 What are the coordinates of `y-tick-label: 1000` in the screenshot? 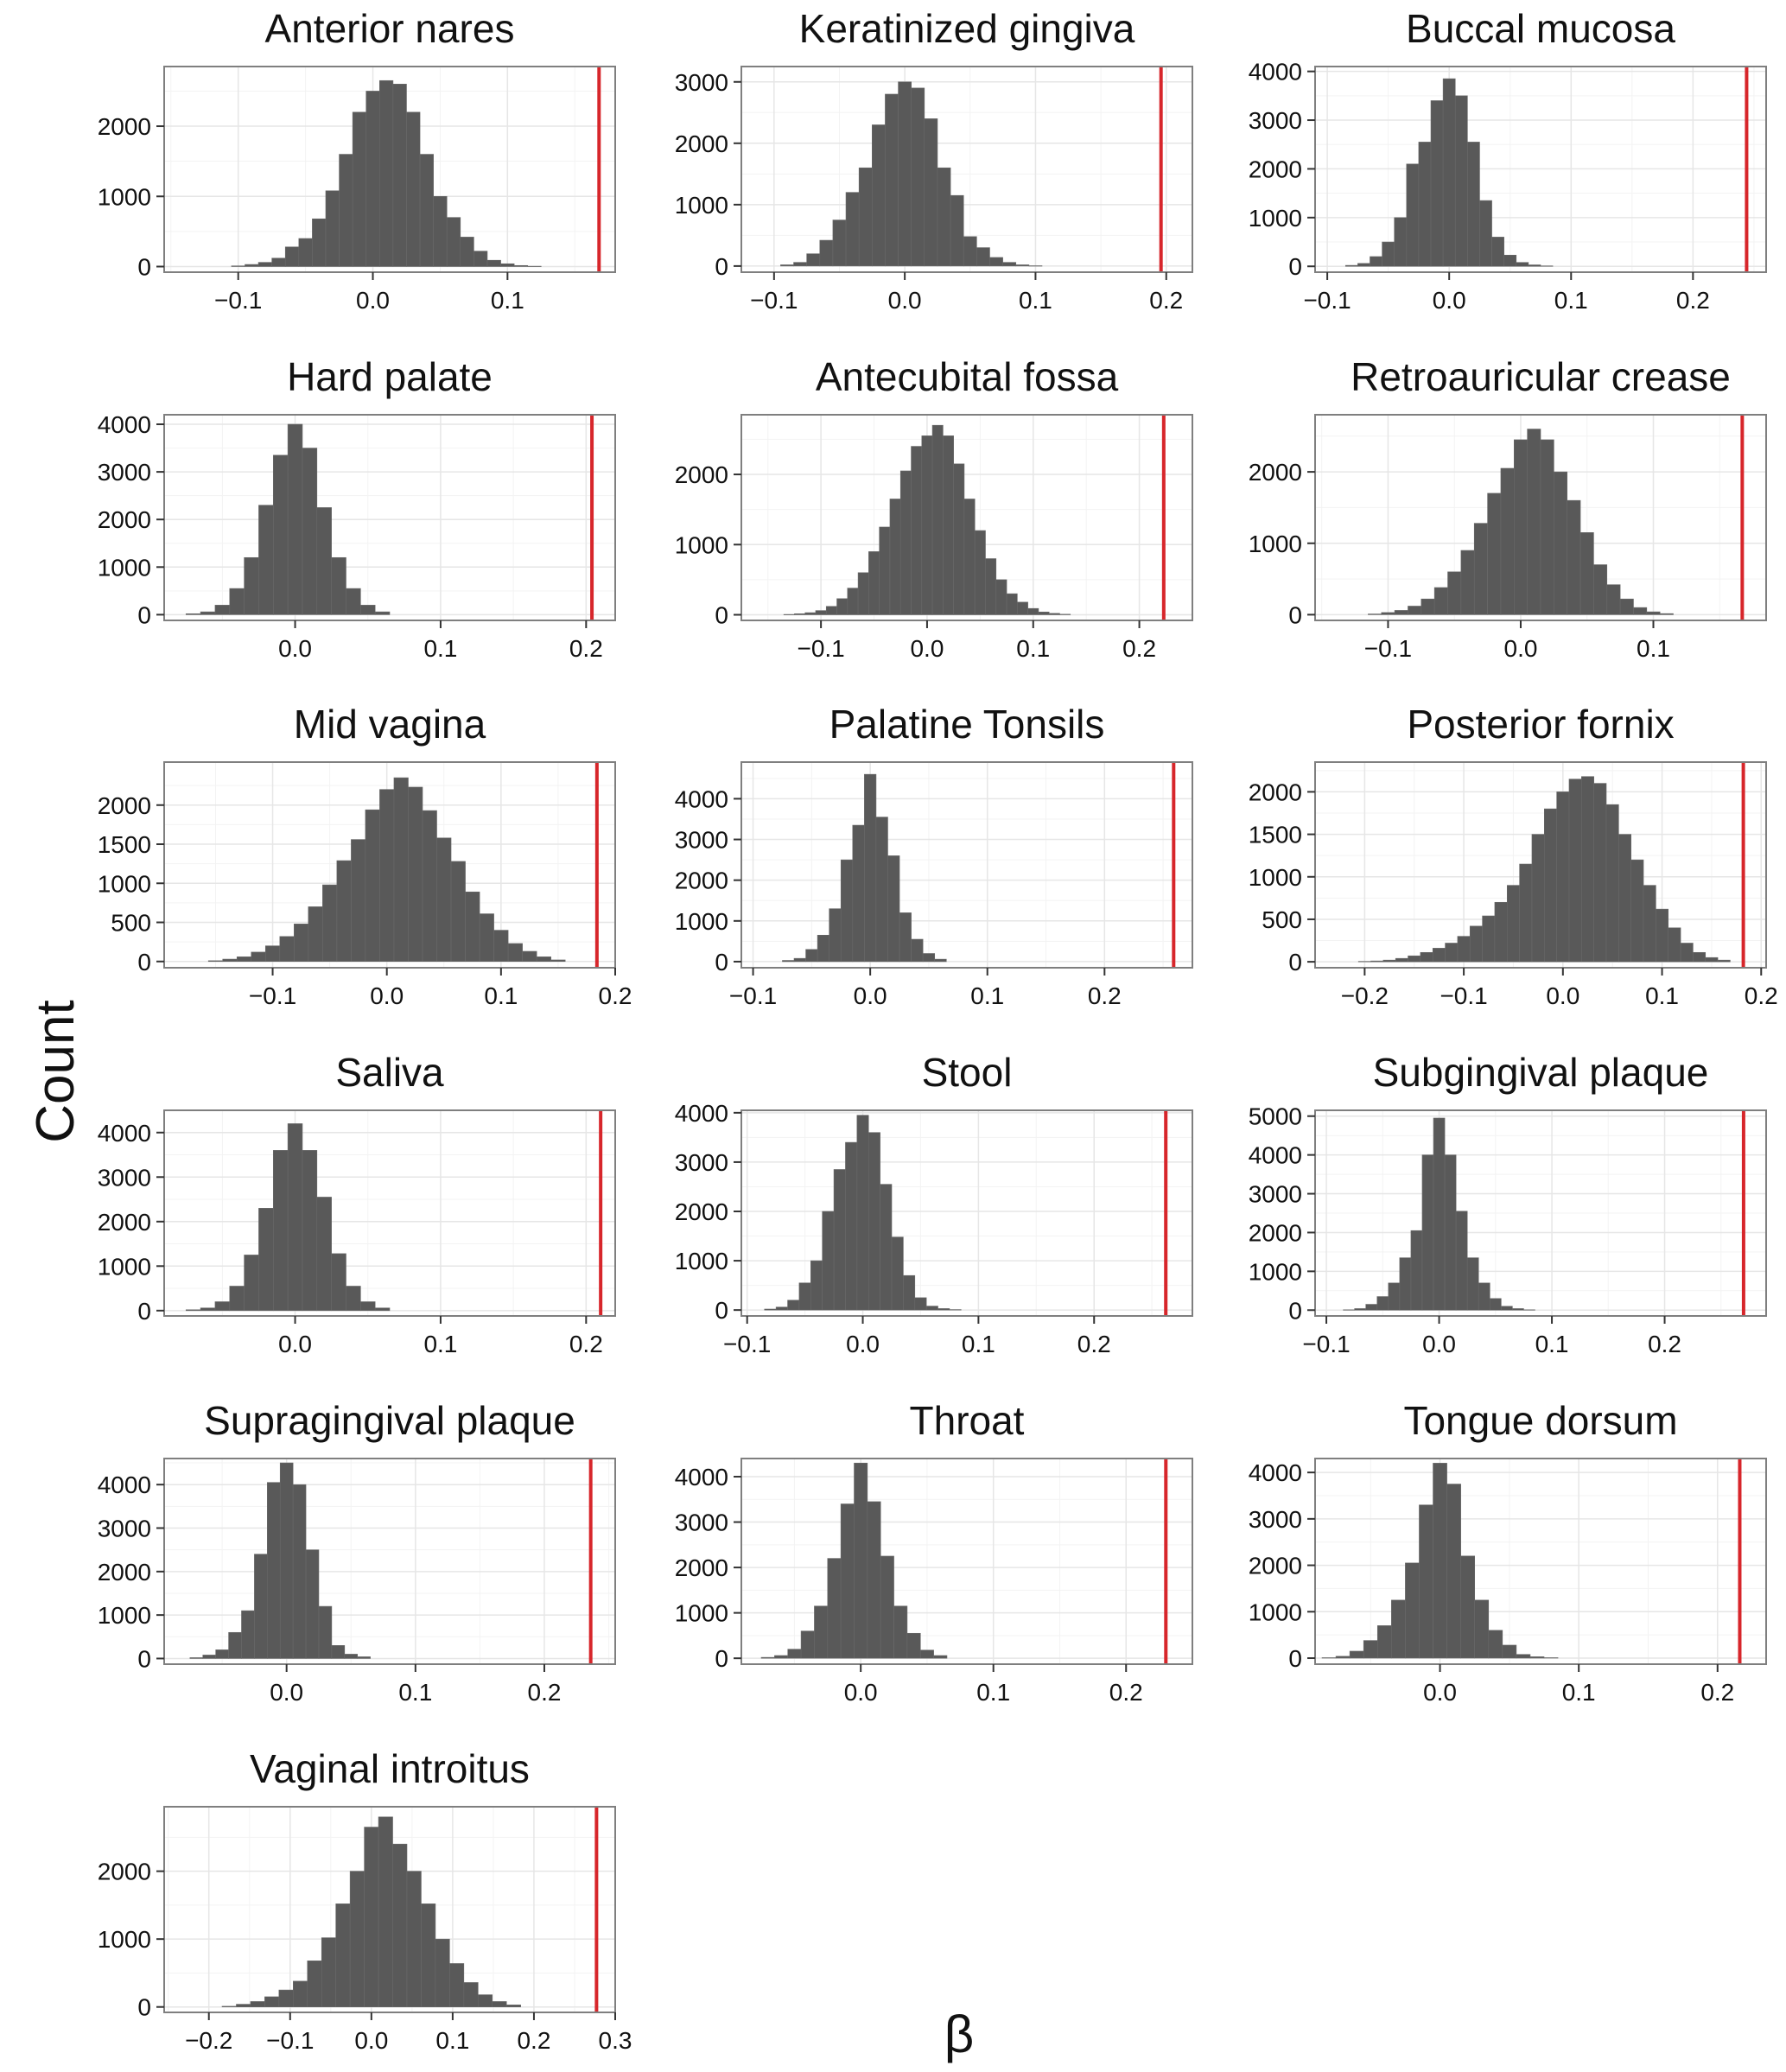 It's located at (125, 196).